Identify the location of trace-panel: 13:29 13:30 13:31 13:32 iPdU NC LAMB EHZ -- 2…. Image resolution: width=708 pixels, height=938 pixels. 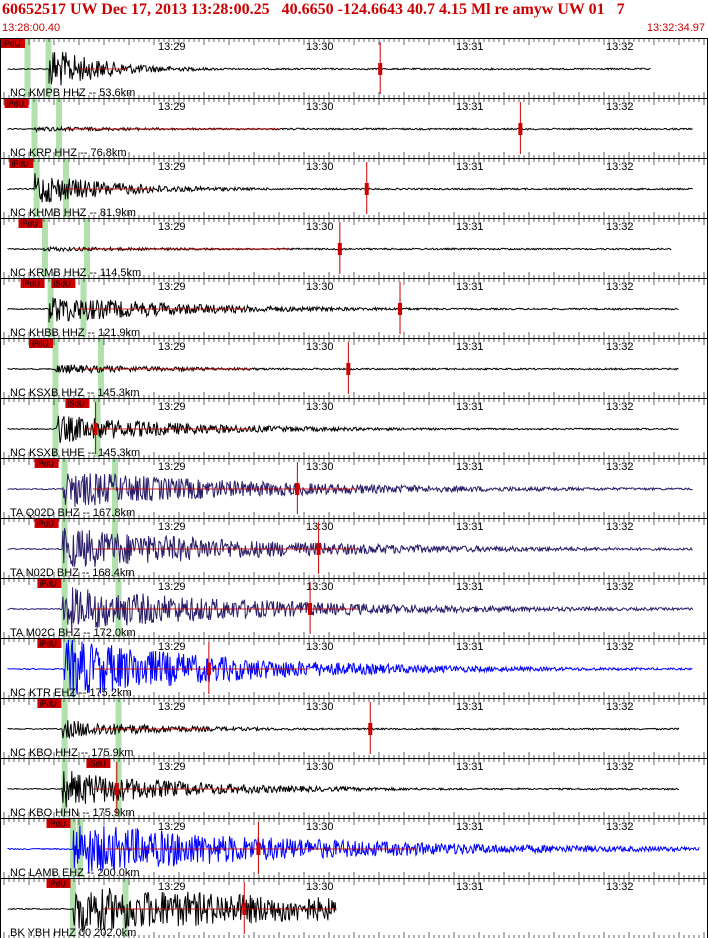
(354, 848).